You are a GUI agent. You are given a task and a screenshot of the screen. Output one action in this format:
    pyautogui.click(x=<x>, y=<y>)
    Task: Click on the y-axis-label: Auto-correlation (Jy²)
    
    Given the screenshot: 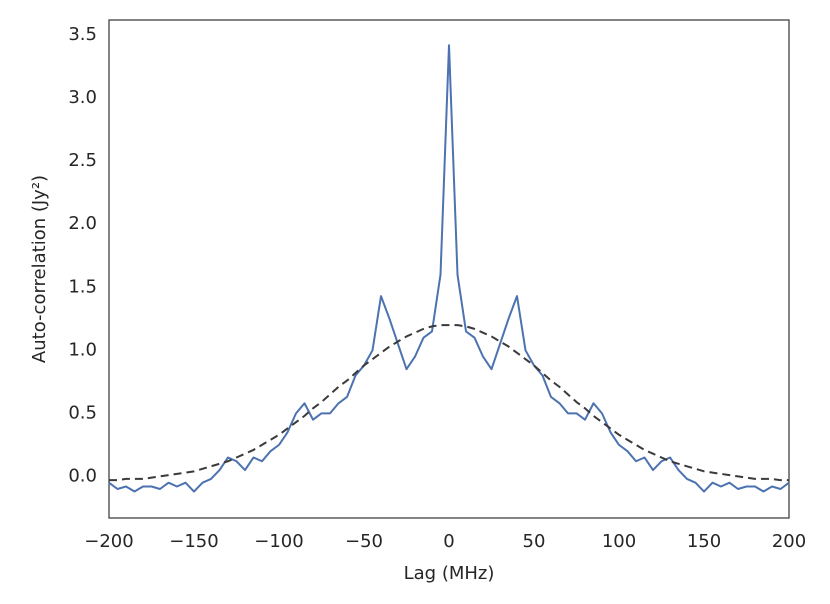 What is the action you would take?
    pyautogui.click(x=39, y=269)
    